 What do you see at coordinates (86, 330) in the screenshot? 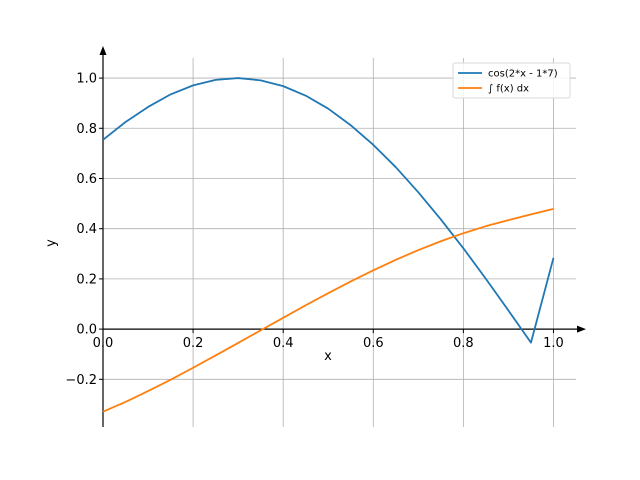
I see `y-tick-label-1: 0.0` at bounding box center [86, 330].